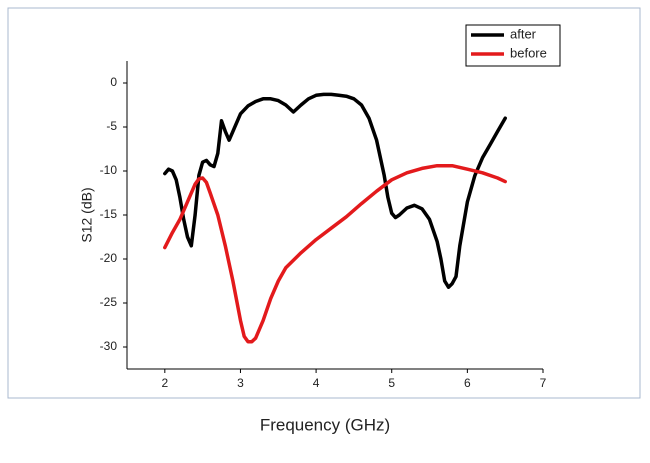 Image resolution: width=650 pixels, height=463 pixels. I want to click on legend-label: before, so click(528, 52).